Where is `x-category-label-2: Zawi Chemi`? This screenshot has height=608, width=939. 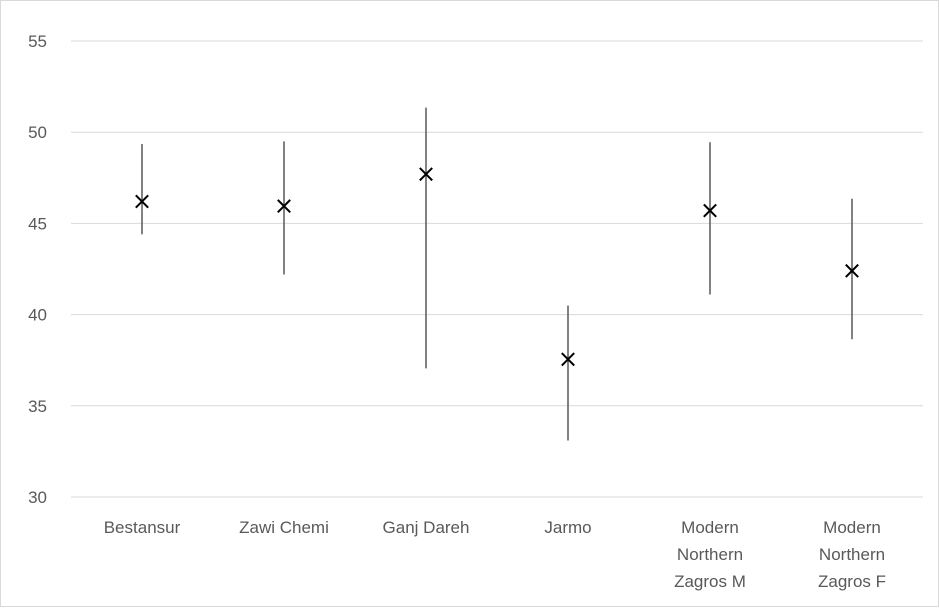
x-category-label-2: Zawi Chemi is located at coordinates (284, 527).